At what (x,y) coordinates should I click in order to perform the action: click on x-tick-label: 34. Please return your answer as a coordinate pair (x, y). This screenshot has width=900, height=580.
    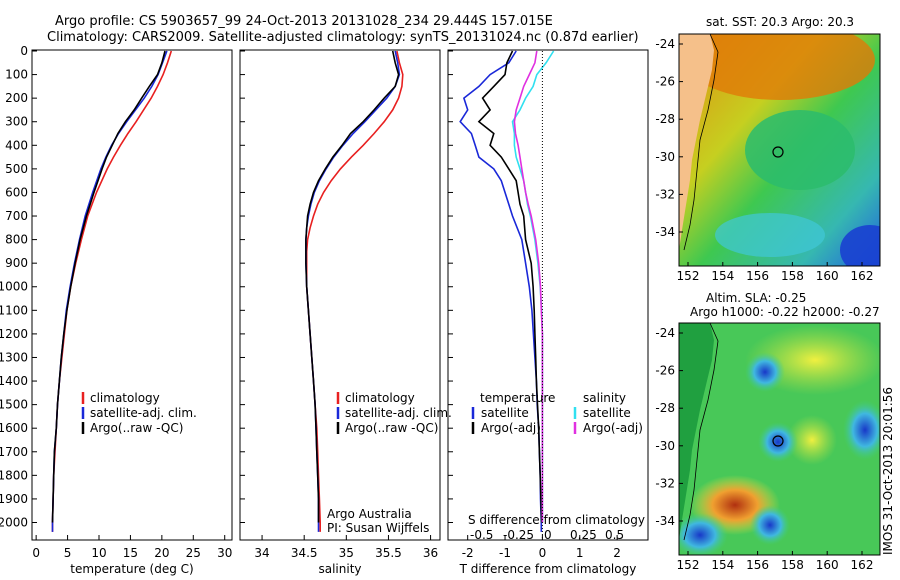
    Looking at the image, I should click on (261, 553).